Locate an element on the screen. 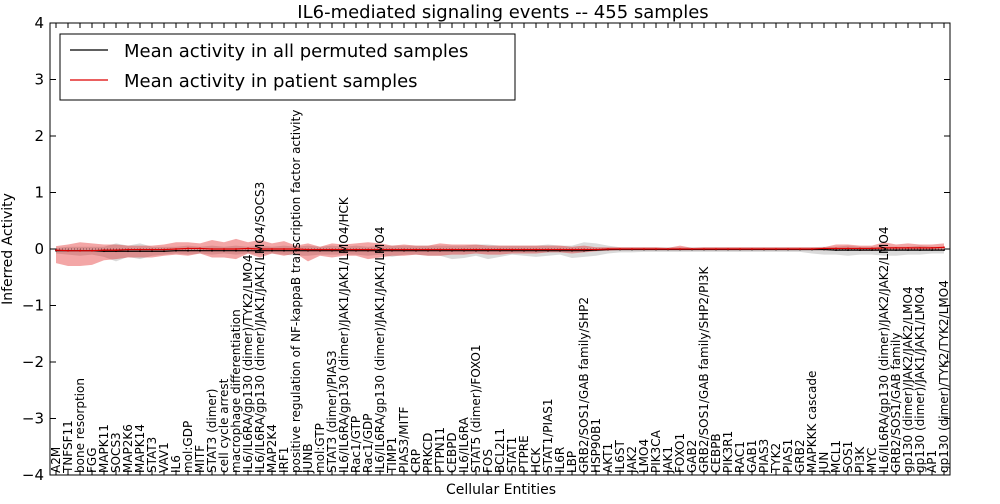 This screenshot has height=504, width=1000. x-category-label: AP1 is located at coordinates (932, 461).